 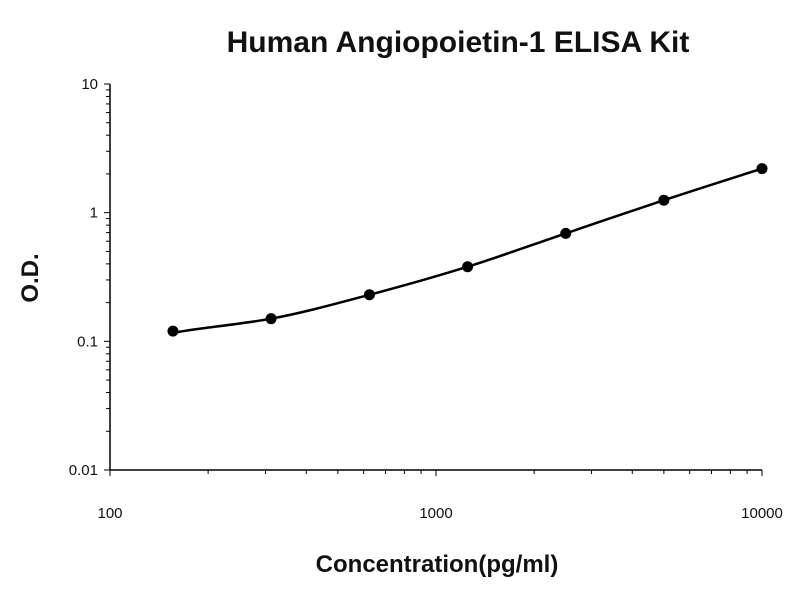 What do you see at coordinates (109, 513) in the screenshot?
I see `x-tick-label: 100` at bounding box center [109, 513].